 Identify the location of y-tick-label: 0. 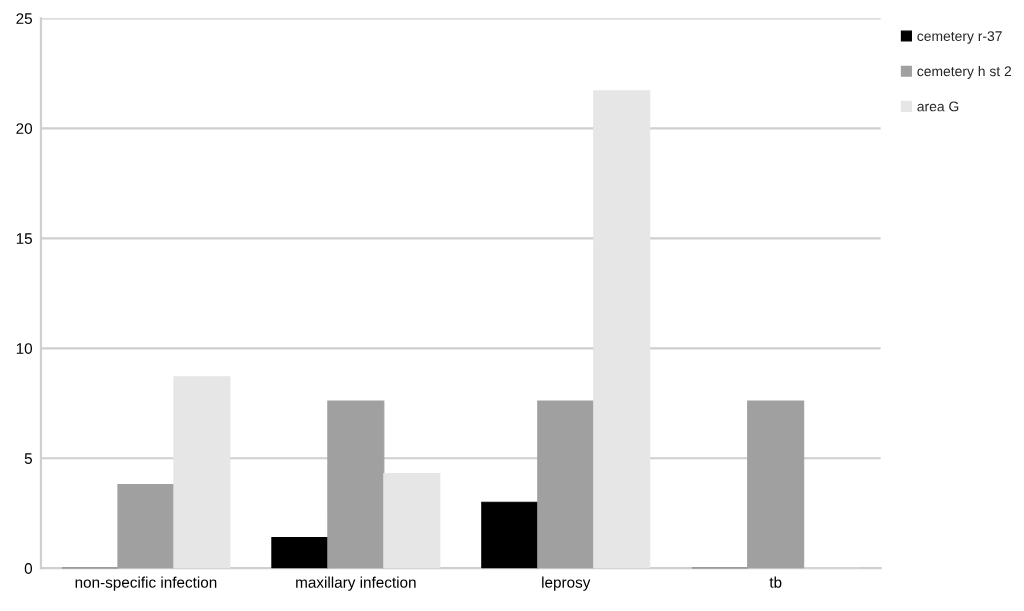
(28, 568).